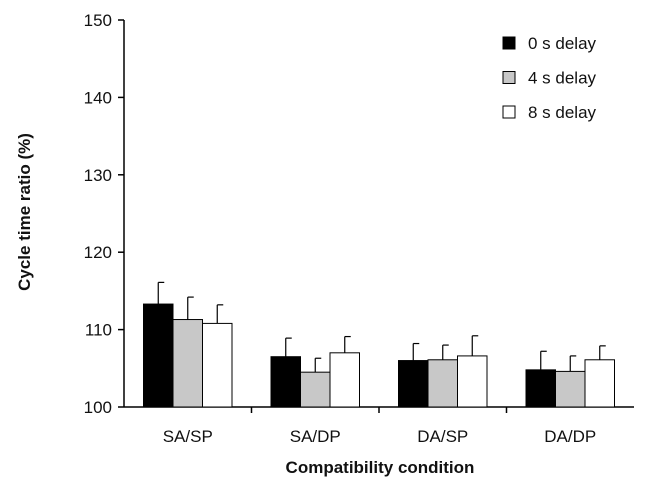 The image size is (645, 480). What do you see at coordinates (188, 436) in the screenshot?
I see `x-tick-label: SA/SP` at bounding box center [188, 436].